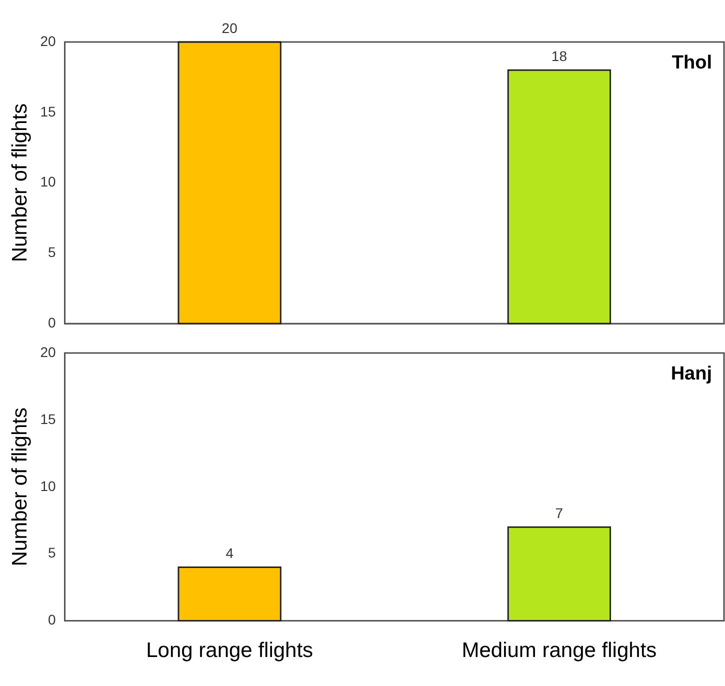  I want to click on x-tick-label: Medium range flights, so click(559, 650).